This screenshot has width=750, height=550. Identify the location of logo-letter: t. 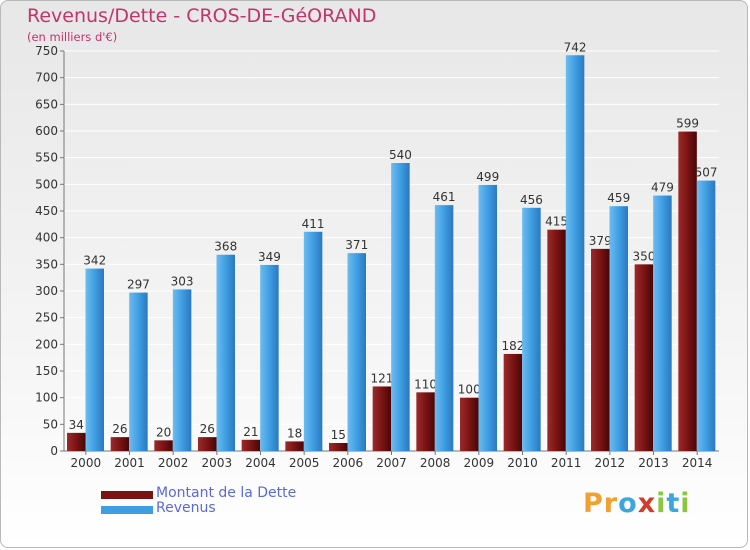
(673, 503).